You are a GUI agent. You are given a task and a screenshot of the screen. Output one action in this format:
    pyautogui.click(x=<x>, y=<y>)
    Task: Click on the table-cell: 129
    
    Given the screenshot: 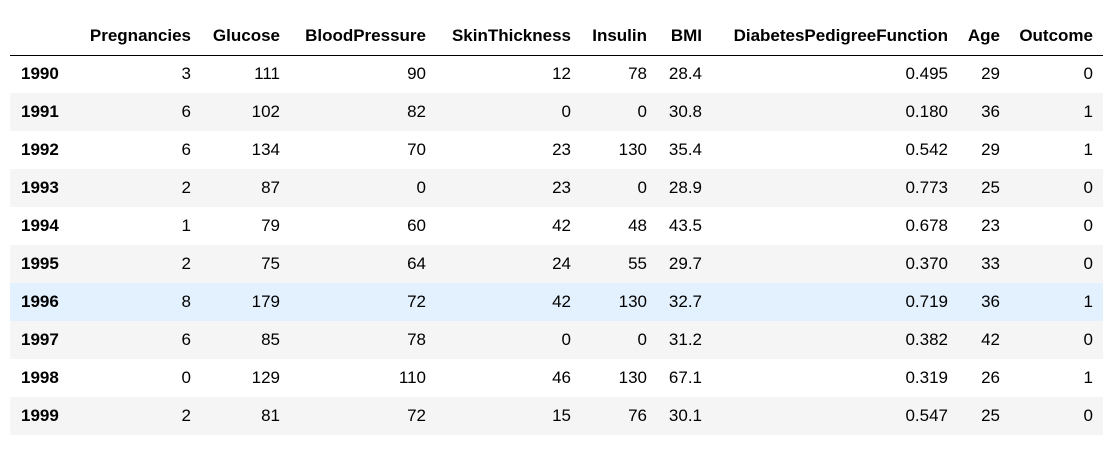 What is the action you would take?
    pyautogui.click(x=265, y=377)
    